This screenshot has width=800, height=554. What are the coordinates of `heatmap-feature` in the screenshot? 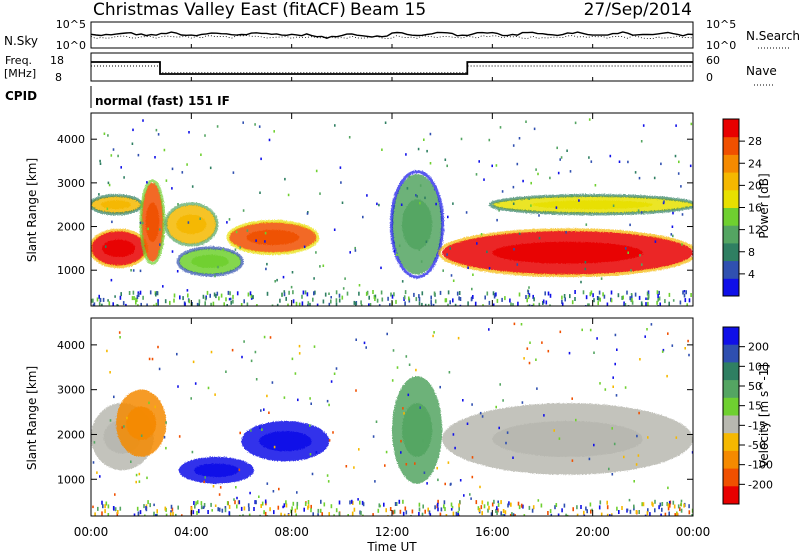 It's located at (216, 470).